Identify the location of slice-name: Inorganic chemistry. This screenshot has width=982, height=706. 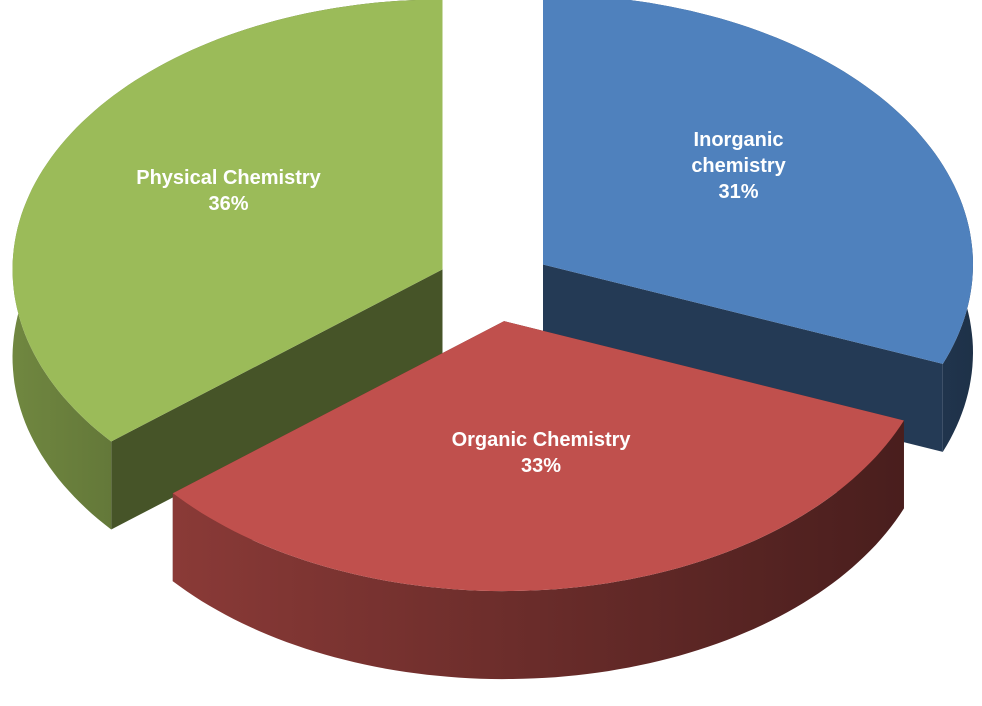
(738, 152).